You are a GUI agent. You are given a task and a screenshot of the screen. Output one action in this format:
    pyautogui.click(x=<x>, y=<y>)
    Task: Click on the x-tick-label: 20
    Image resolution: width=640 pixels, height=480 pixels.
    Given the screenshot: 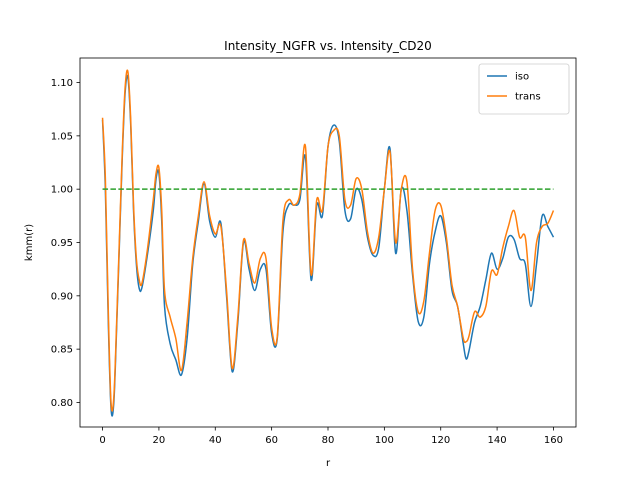 What is the action you would take?
    pyautogui.click(x=159, y=440)
    